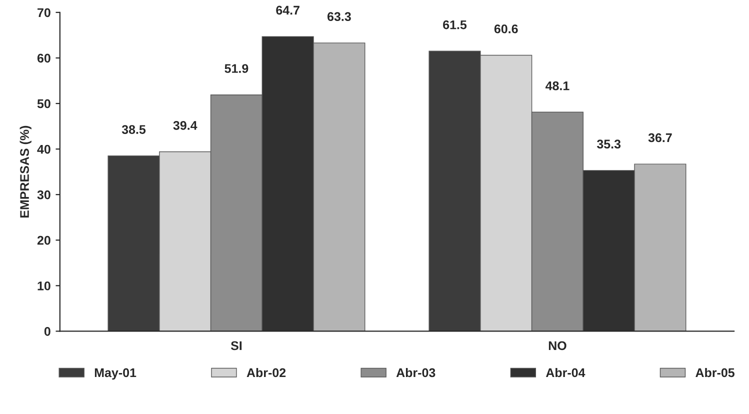 This screenshot has height=414, width=749. I want to click on data-label: 51.9, so click(236, 68).